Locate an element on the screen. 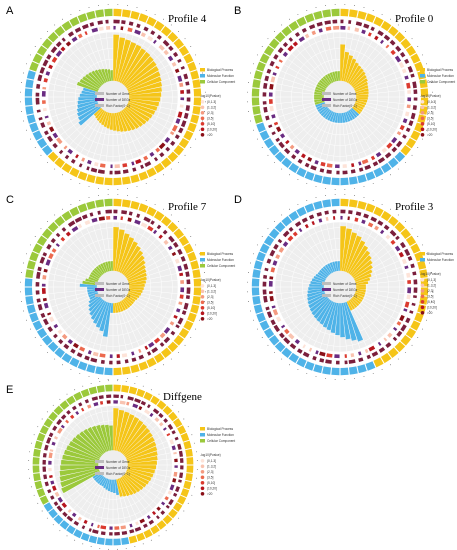 The width and height of the screenshot is (457, 550). pvalue-legend-label: (2,3] is located at coordinates (210, 297).